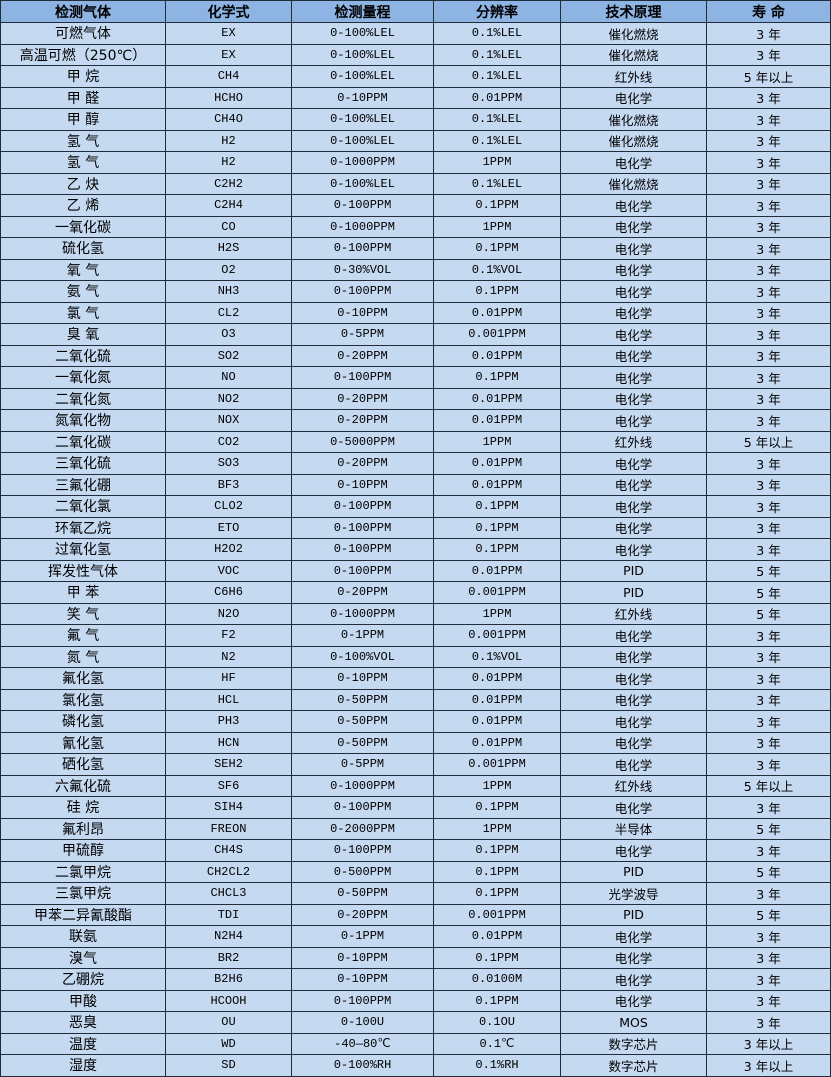  I want to click on range-cell: 0-5PPM, so click(362, 334).